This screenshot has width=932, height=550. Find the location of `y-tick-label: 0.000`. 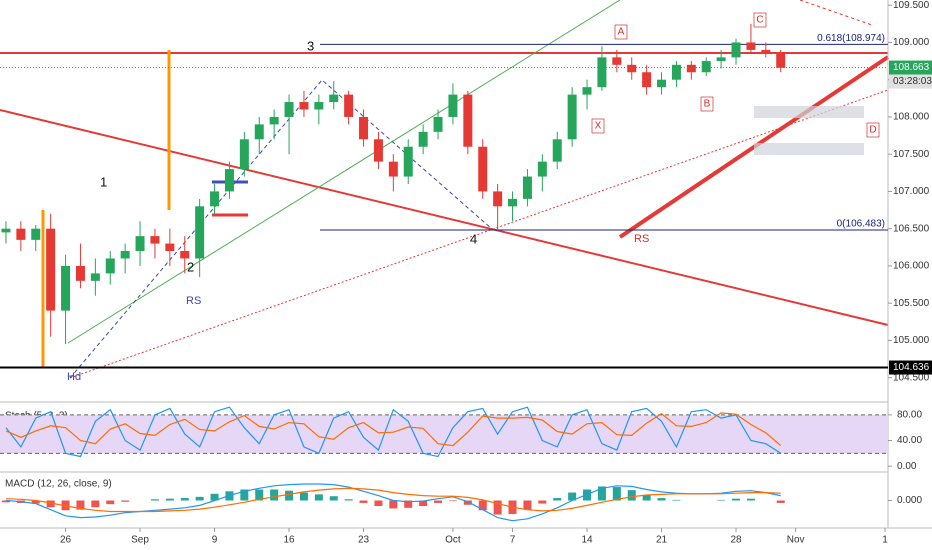

y-tick-label: 0.000 is located at coordinates (909, 500).